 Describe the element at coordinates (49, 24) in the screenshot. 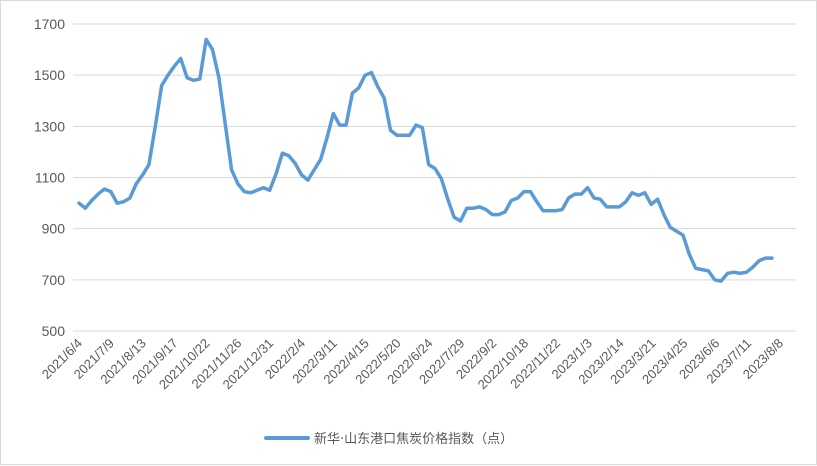

I see `y-tick-label: 1700` at that location.